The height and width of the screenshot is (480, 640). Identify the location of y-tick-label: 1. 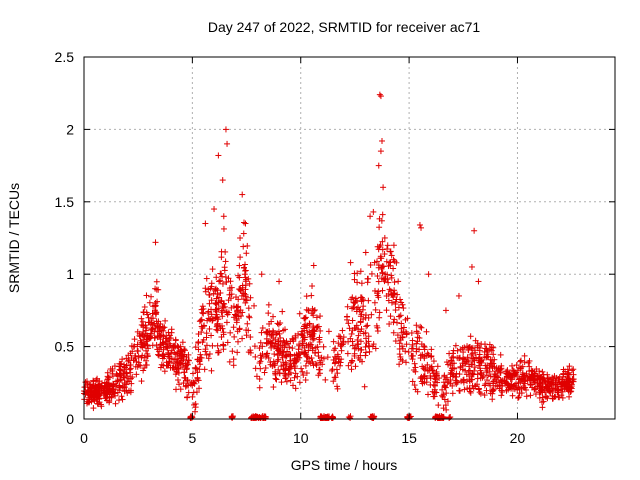
(70, 274).